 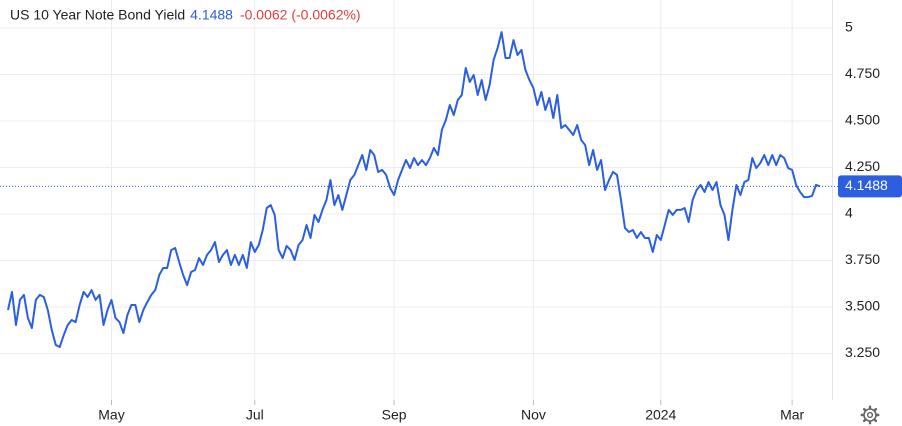 What do you see at coordinates (211, 15) in the screenshot?
I see `last-price: 4.1488` at bounding box center [211, 15].